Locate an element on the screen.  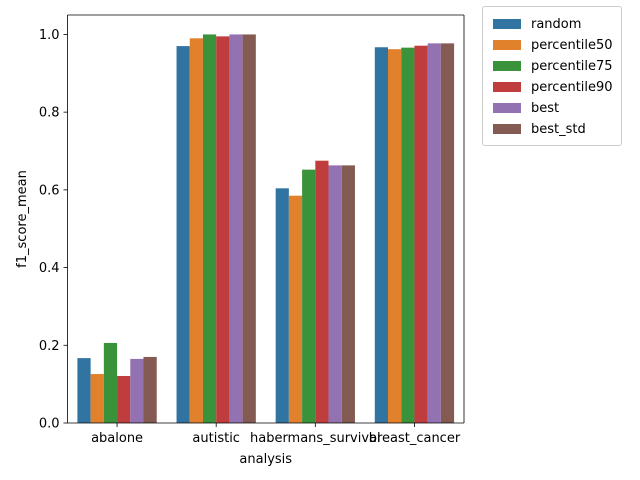
legend-item-random: random is located at coordinates (537, 24).